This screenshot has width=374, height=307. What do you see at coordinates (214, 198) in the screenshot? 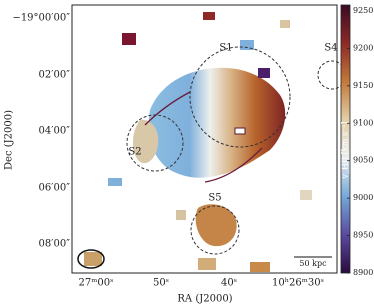
I see `region-label: S5` at bounding box center [214, 198].